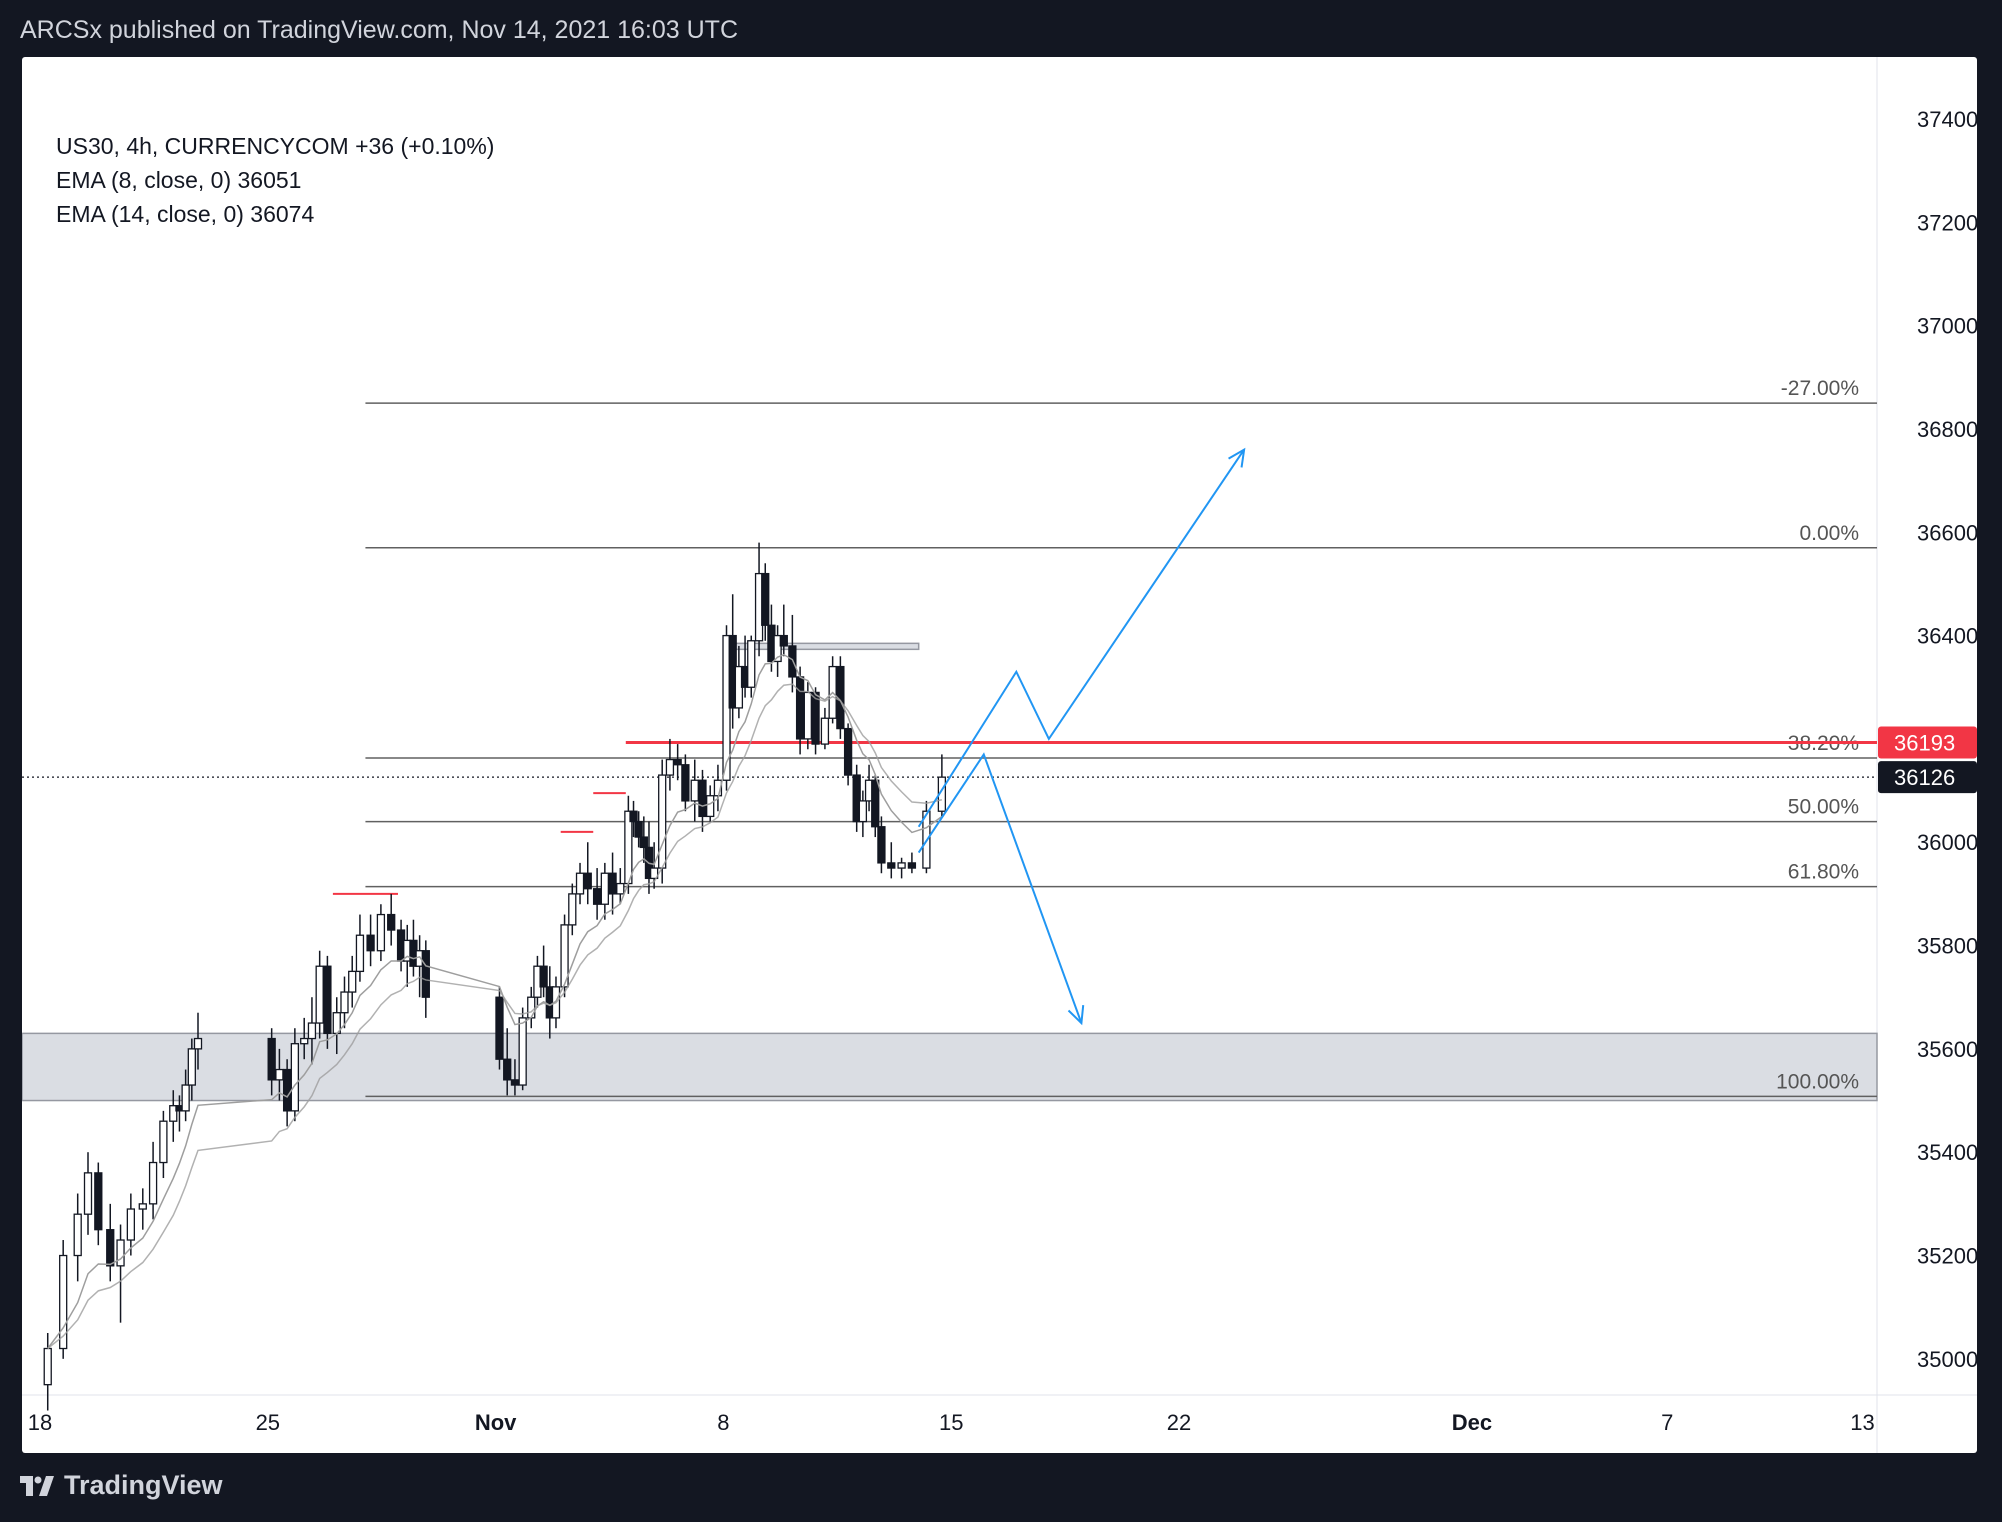 This screenshot has width=2002, height=1522. What do you see at coordinates (1947, 946) in the screenshot?
I see `y-tick-label: 35800` at bounding box center [1947, 946].